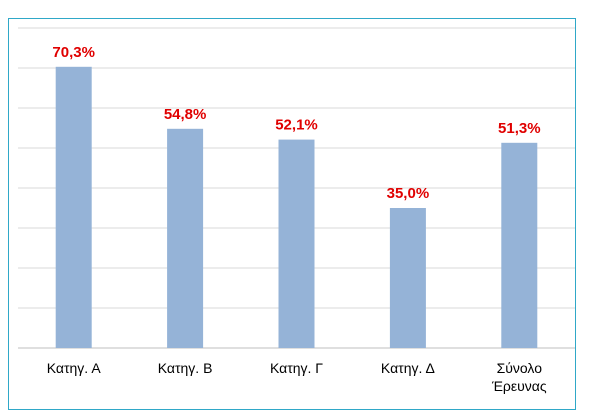 The image size is (602, 420). Describe the element at coordinates (519, 128) in the screenshot. I see `data-label-4: 51,3%` at that location.